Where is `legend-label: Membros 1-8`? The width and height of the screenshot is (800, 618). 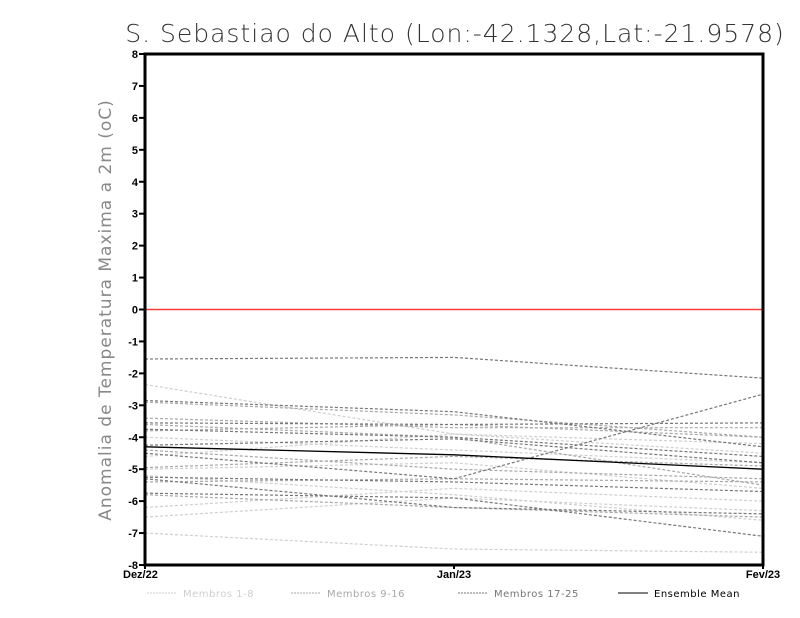
legend-label: Membros 1-8 is located at coordinates (218, 594).